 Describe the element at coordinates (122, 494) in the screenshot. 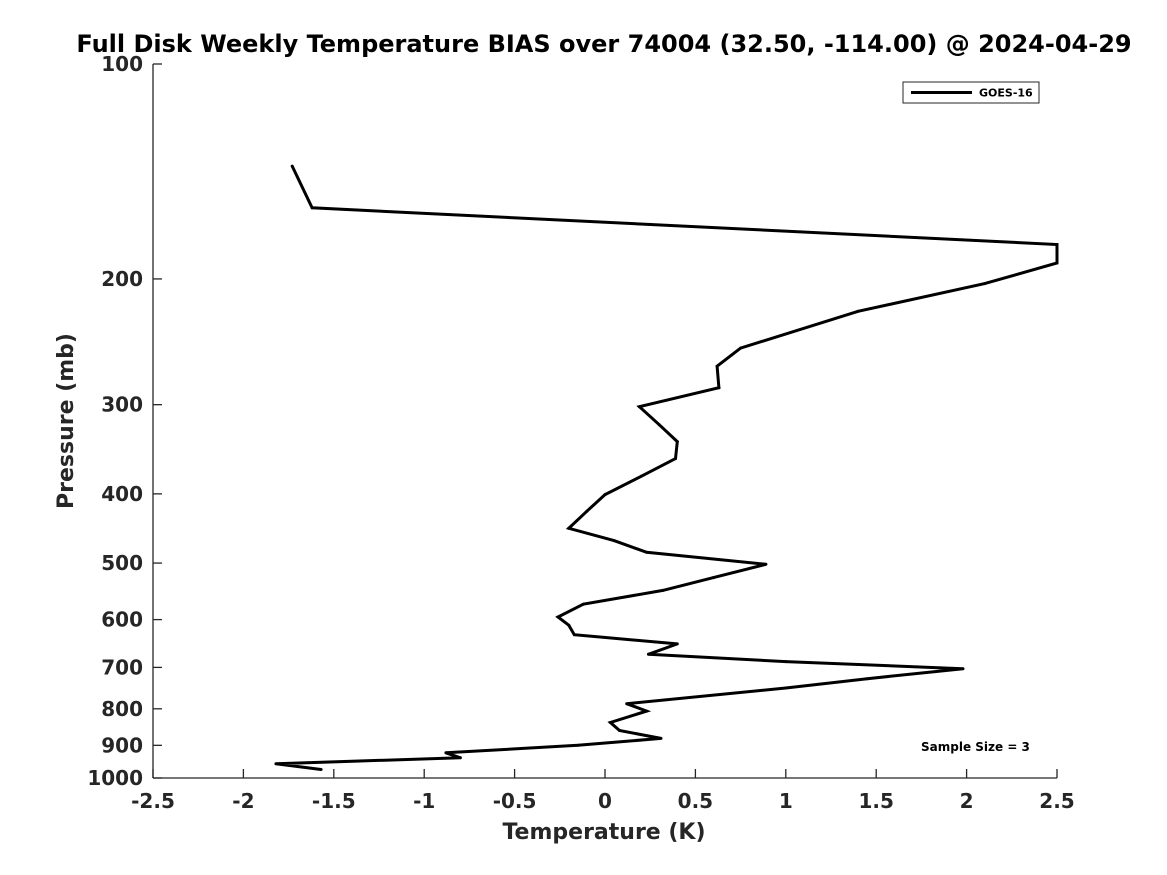

I see `y-tick-label: 400` at that location.